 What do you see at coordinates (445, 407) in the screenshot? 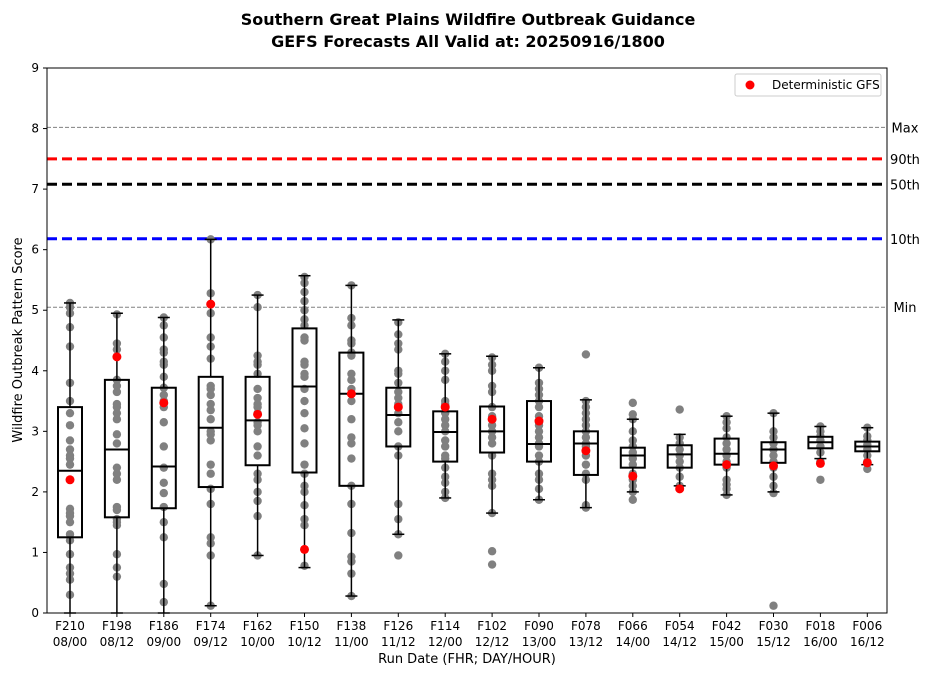
I see `deterministic-point-f114` at bounding box center [445, 407].